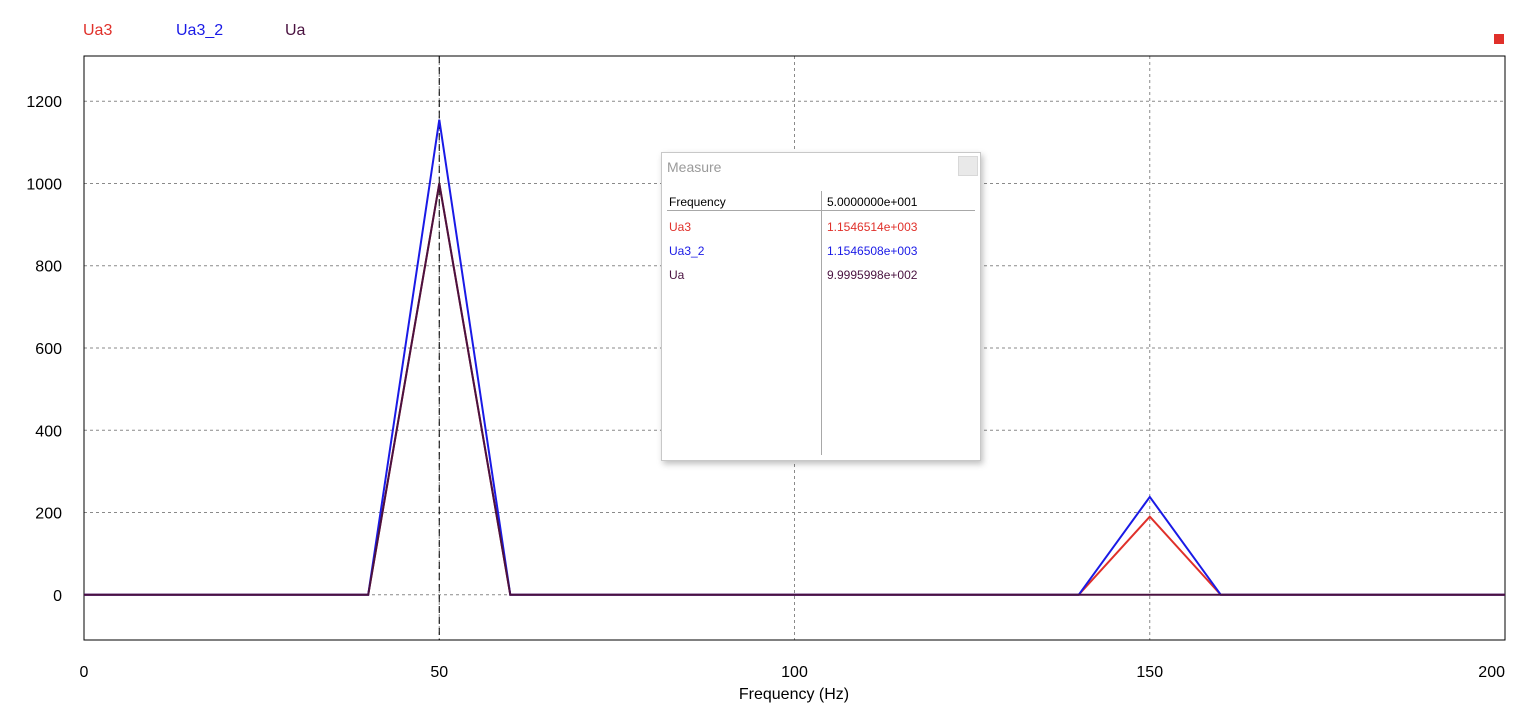  I want to click on y-tick-label: 600, so click(48, 349).